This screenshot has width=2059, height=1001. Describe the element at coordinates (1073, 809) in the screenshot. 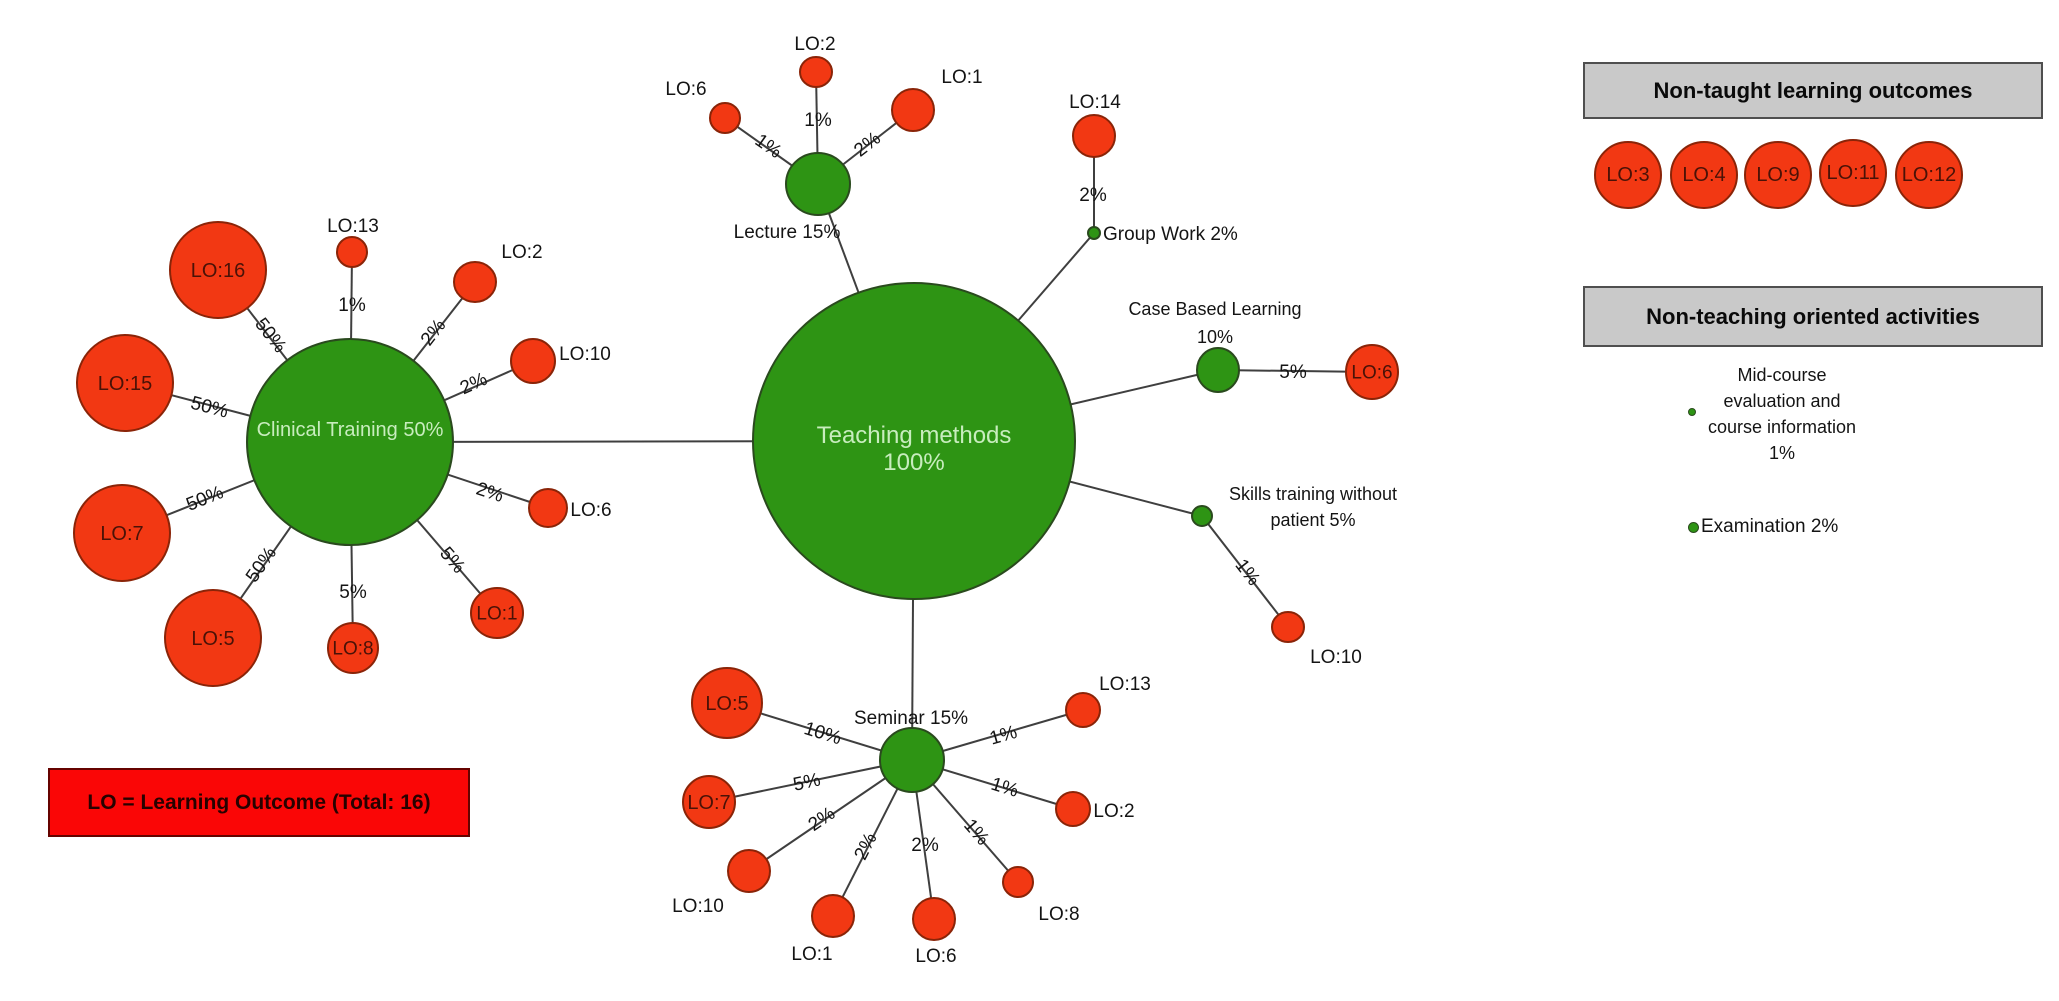

I see `node-s_lo2` at that location.